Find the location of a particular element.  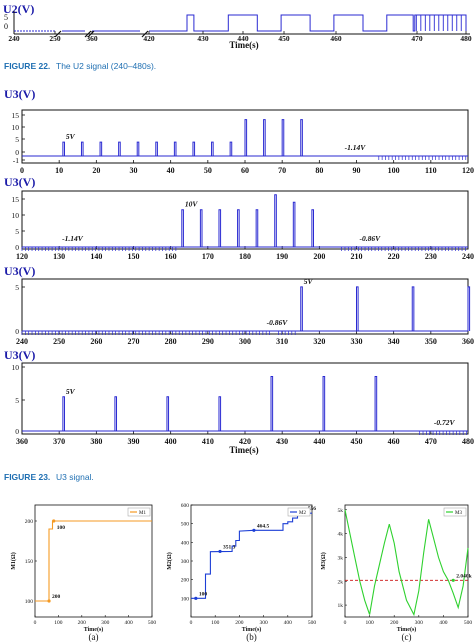

memristor-y-tick-label: 5k is located at coordinates (341, 511).